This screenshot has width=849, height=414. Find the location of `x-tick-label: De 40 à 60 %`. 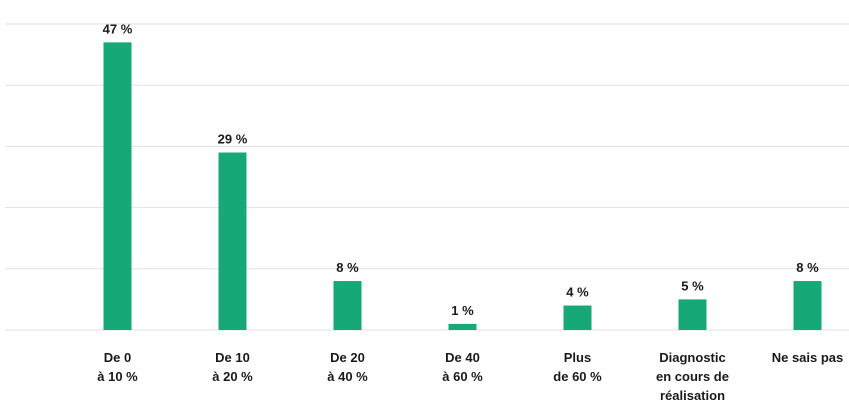

x-tick-label: De 40 à 60 % is located at coordinates (462, 367).